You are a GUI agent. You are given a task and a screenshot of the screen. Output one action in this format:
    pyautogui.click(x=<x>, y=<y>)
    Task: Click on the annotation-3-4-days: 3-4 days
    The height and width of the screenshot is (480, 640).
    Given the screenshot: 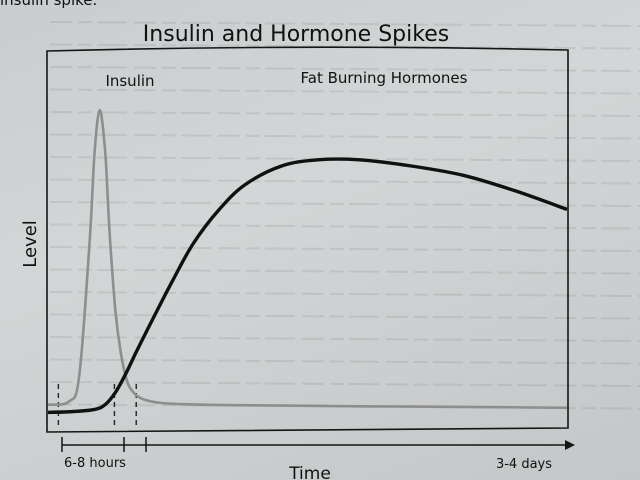 What is the action you would take?
    pyautogui.click(x=524, y=464)
    